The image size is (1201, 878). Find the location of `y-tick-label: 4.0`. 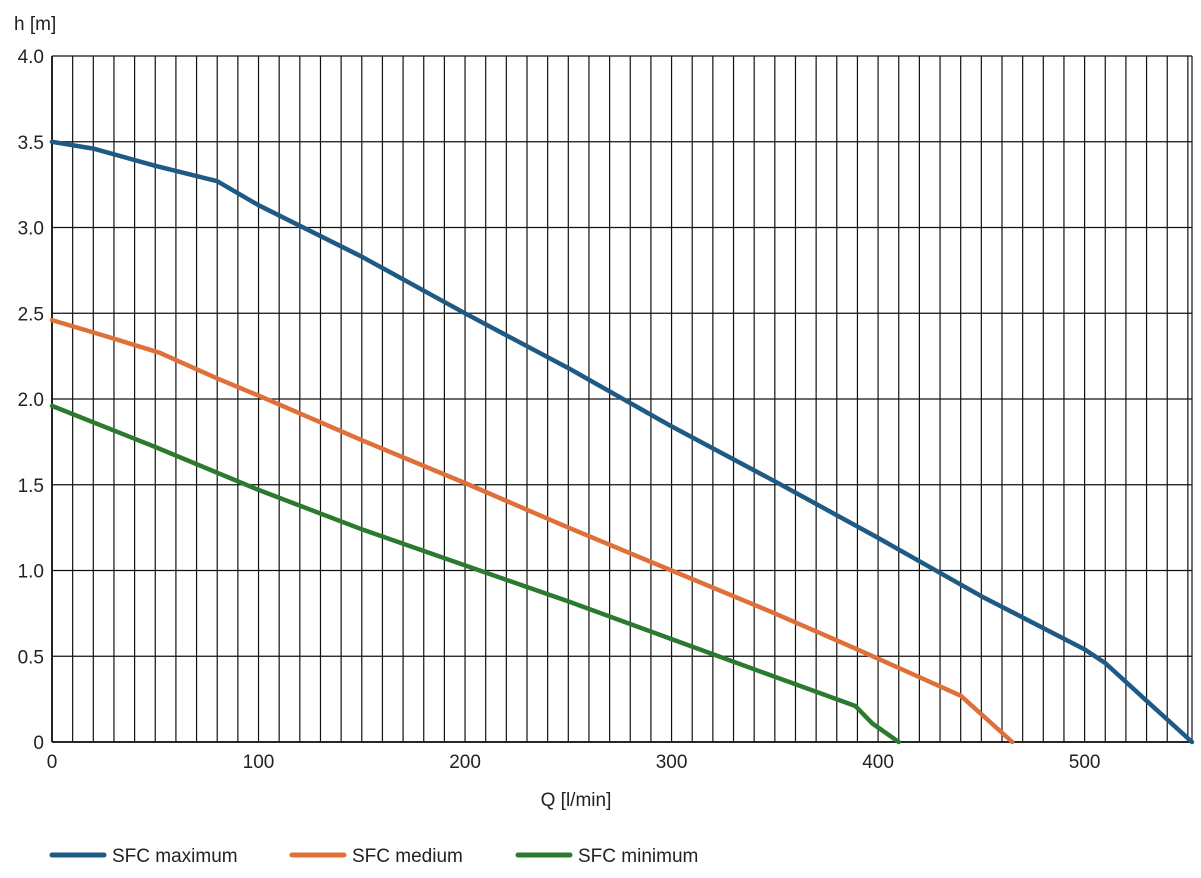

y-tick-label: 4.0 is located at coordinates (31, 57).